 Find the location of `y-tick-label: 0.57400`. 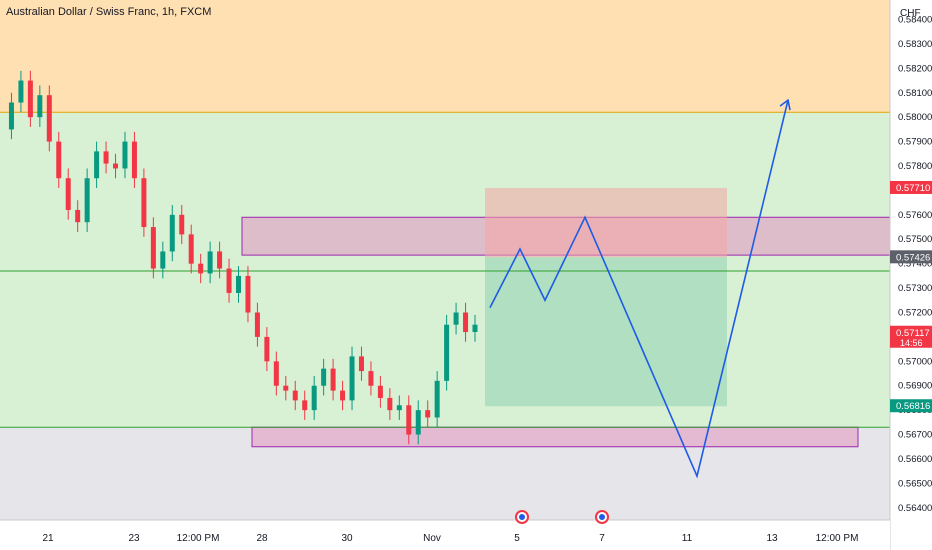

y-tick-label: 0.57400 is located at coordinates (915, 264).